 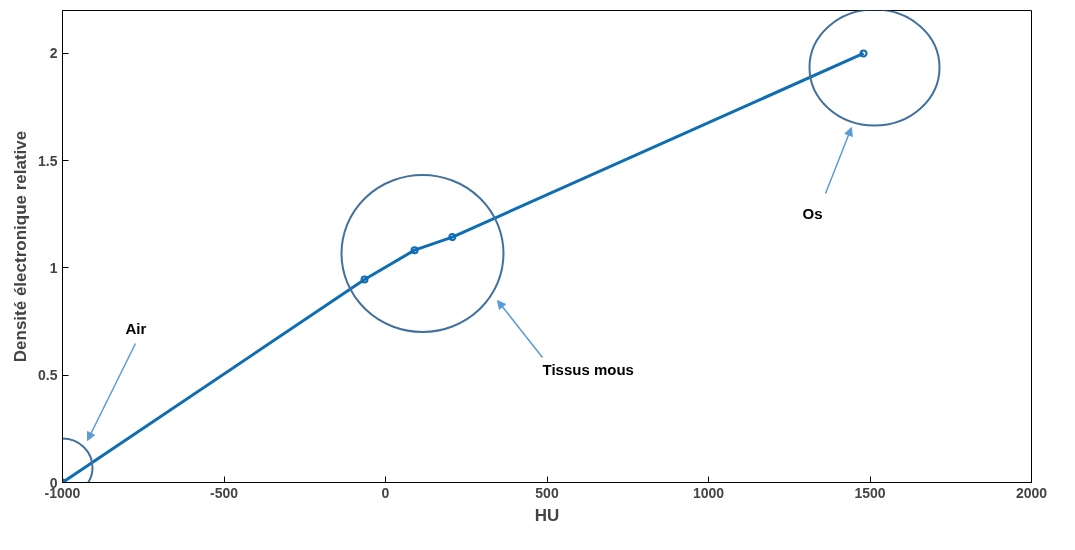 I want to click on x-tick-label: 1500, so click(x=870, y=492).